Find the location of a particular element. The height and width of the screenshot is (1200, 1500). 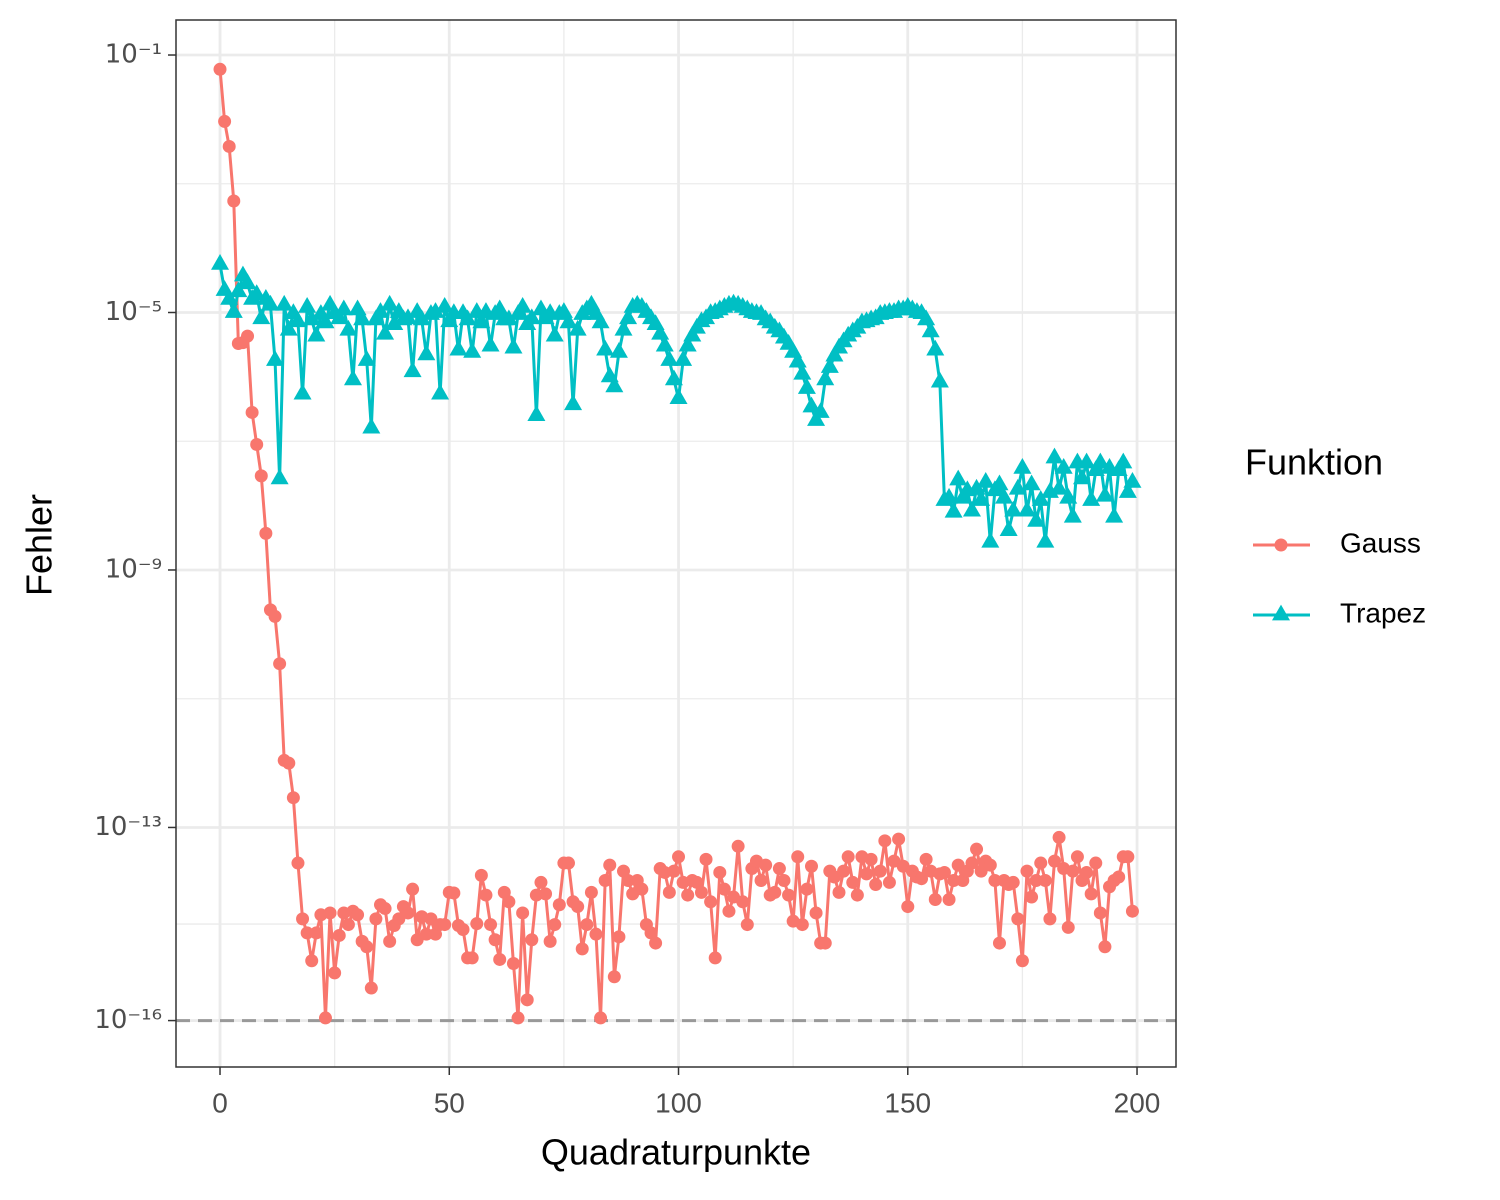

x-tick-label: 200 is located at coordinates (1137, 1102).